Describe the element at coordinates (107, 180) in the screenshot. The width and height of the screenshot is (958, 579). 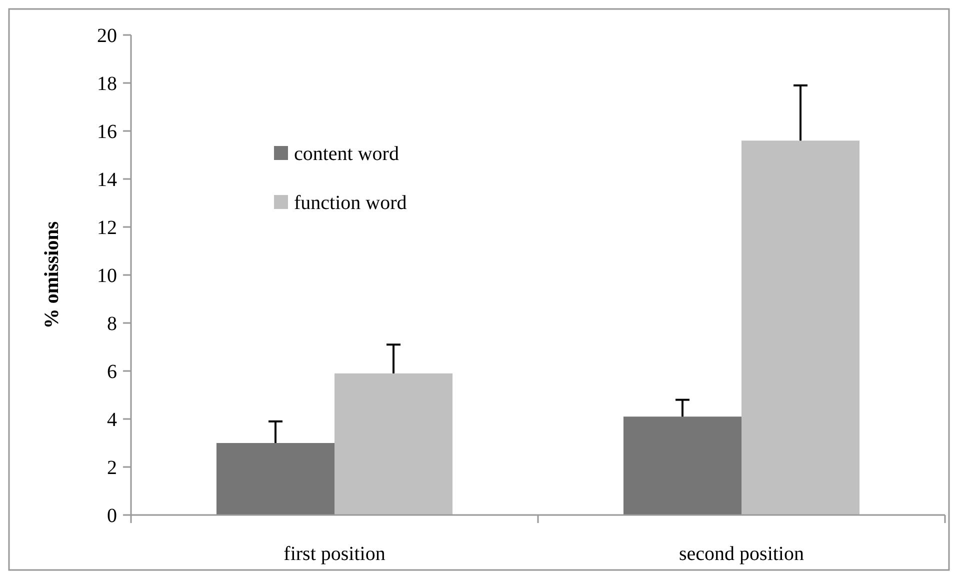
I see `y-tick-label: 14` at that location.